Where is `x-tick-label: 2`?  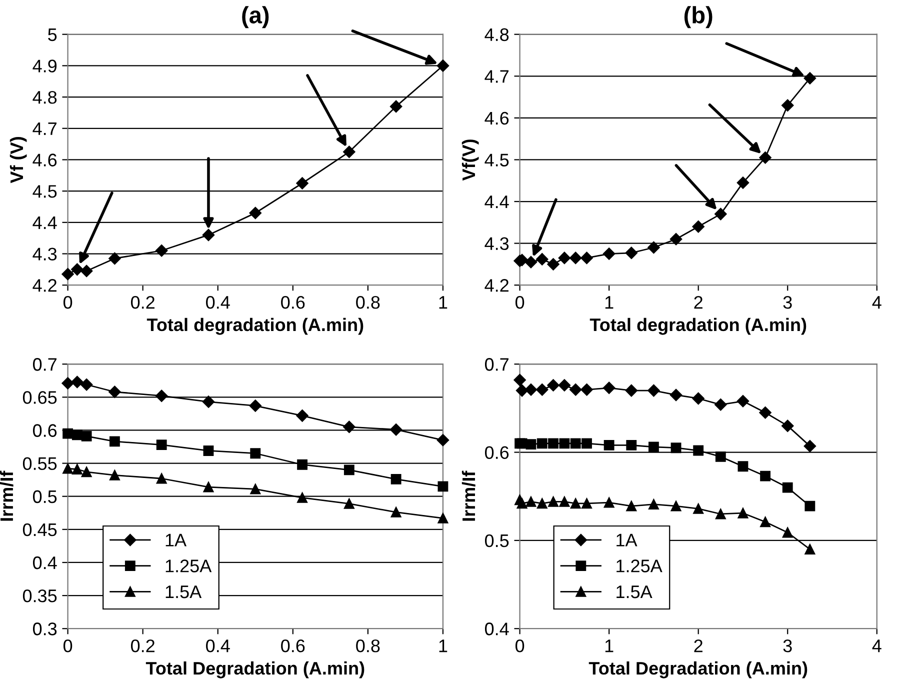
x-tick-label: 2 is located at coordinates (698, 302).